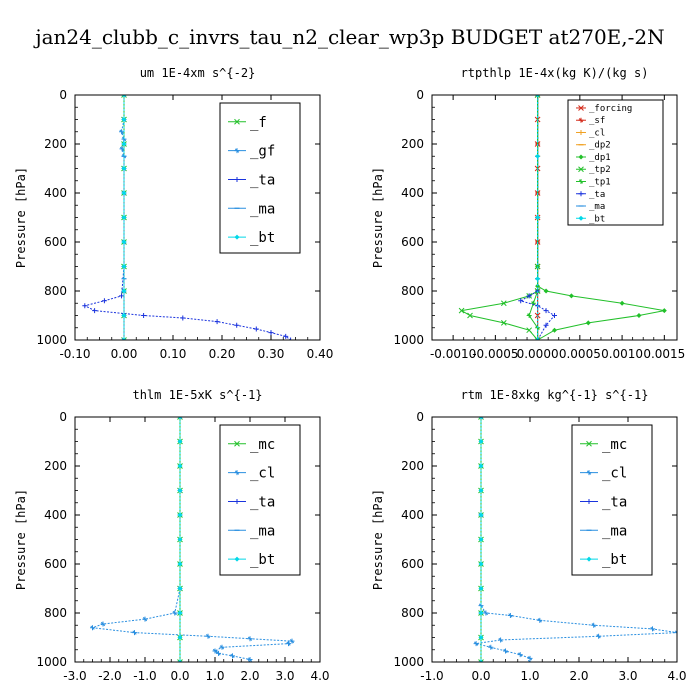 Image resolution: width=700 pixels, height=700 pixels. I want to click on x-tick-label: 0.0000, so click(538, 354).